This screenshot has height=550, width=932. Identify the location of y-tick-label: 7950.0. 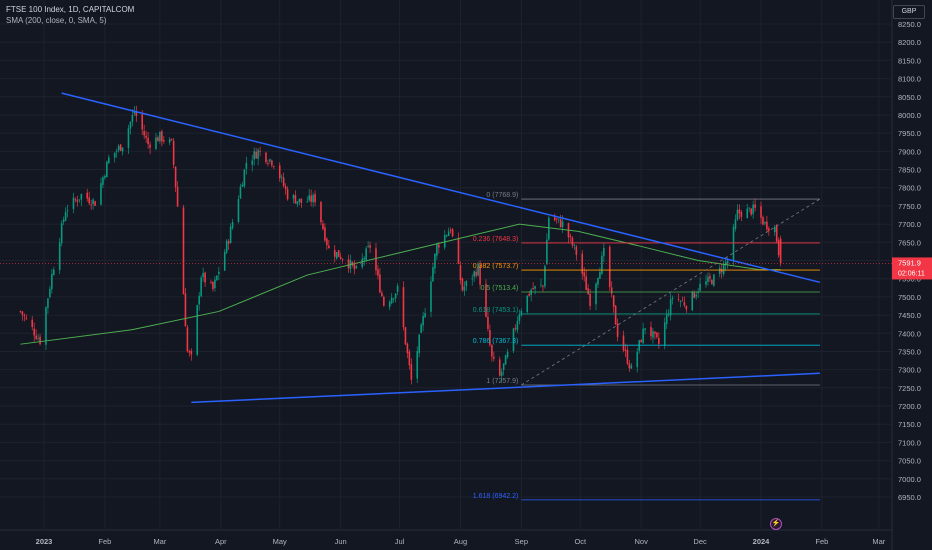
(909, 133).